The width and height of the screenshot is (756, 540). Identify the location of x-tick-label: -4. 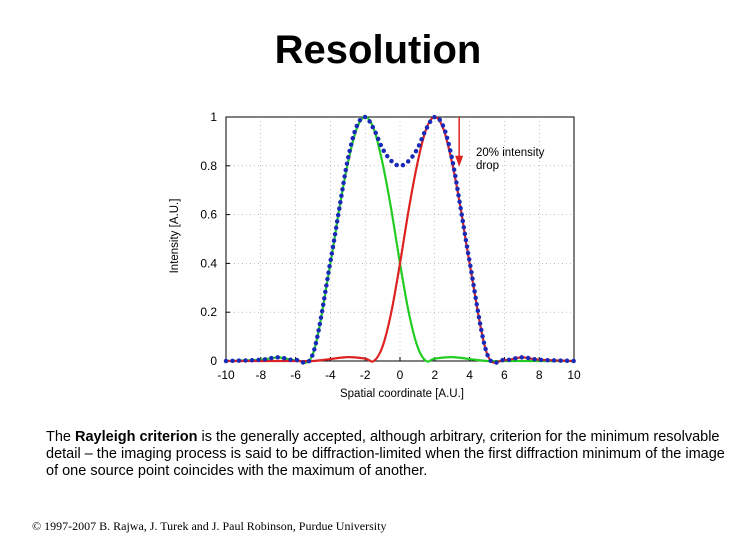
(330, 375).